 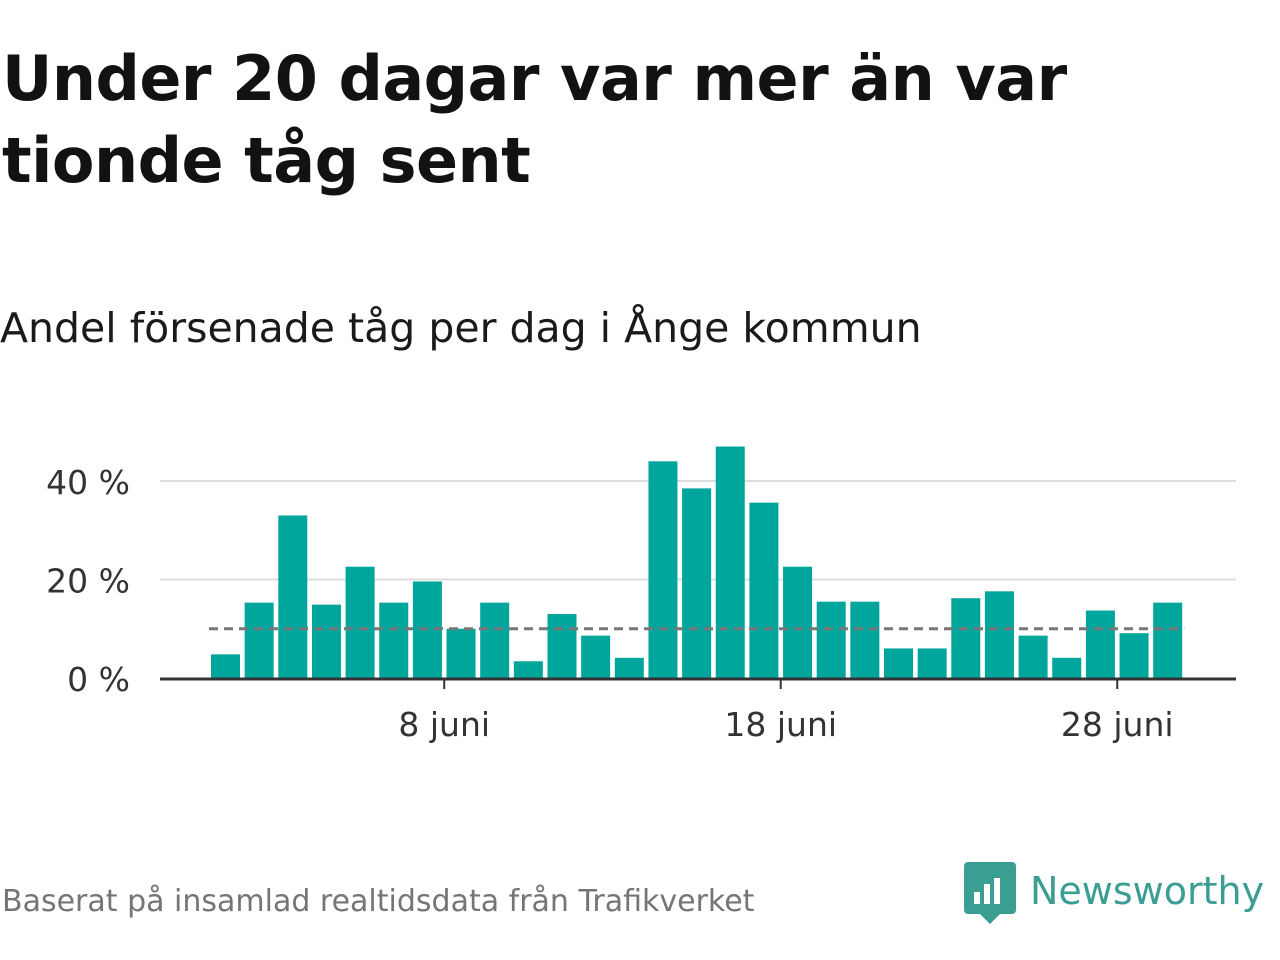 What do you see at coordinates (780, 724) in the screenshot?
I see `x-tick-label: 18 juni` at bounding box center [780, 724].